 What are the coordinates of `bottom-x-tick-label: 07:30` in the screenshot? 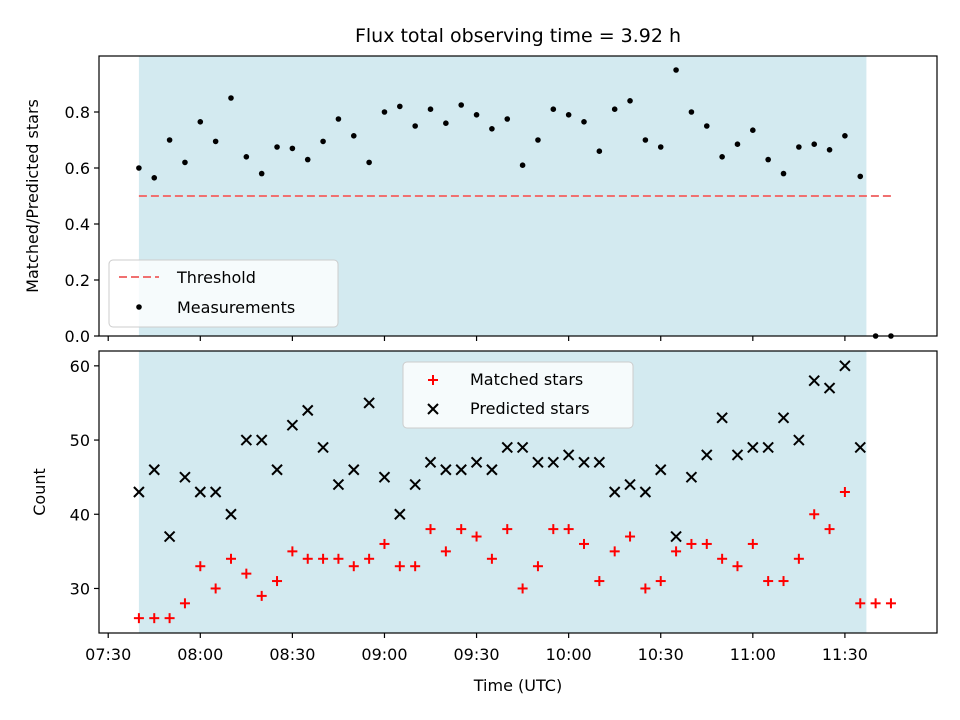 It's located at (108, 654).